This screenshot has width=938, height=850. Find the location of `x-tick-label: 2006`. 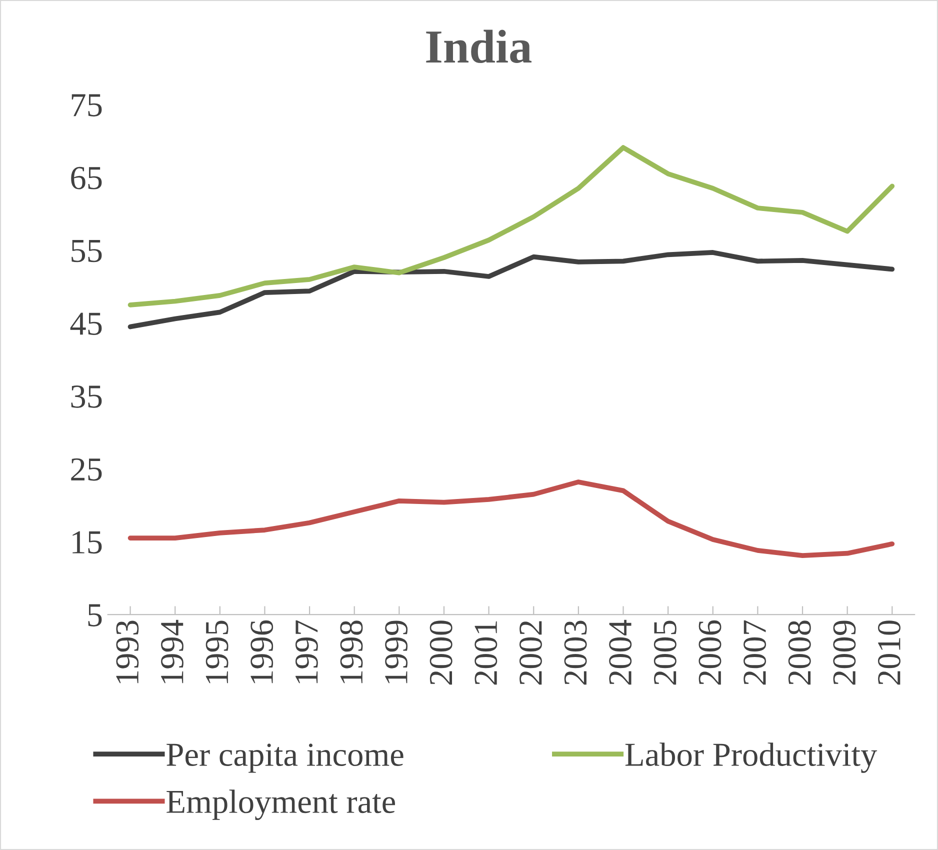

x-tick-label: 2006 is located at coordinates (710, 652).